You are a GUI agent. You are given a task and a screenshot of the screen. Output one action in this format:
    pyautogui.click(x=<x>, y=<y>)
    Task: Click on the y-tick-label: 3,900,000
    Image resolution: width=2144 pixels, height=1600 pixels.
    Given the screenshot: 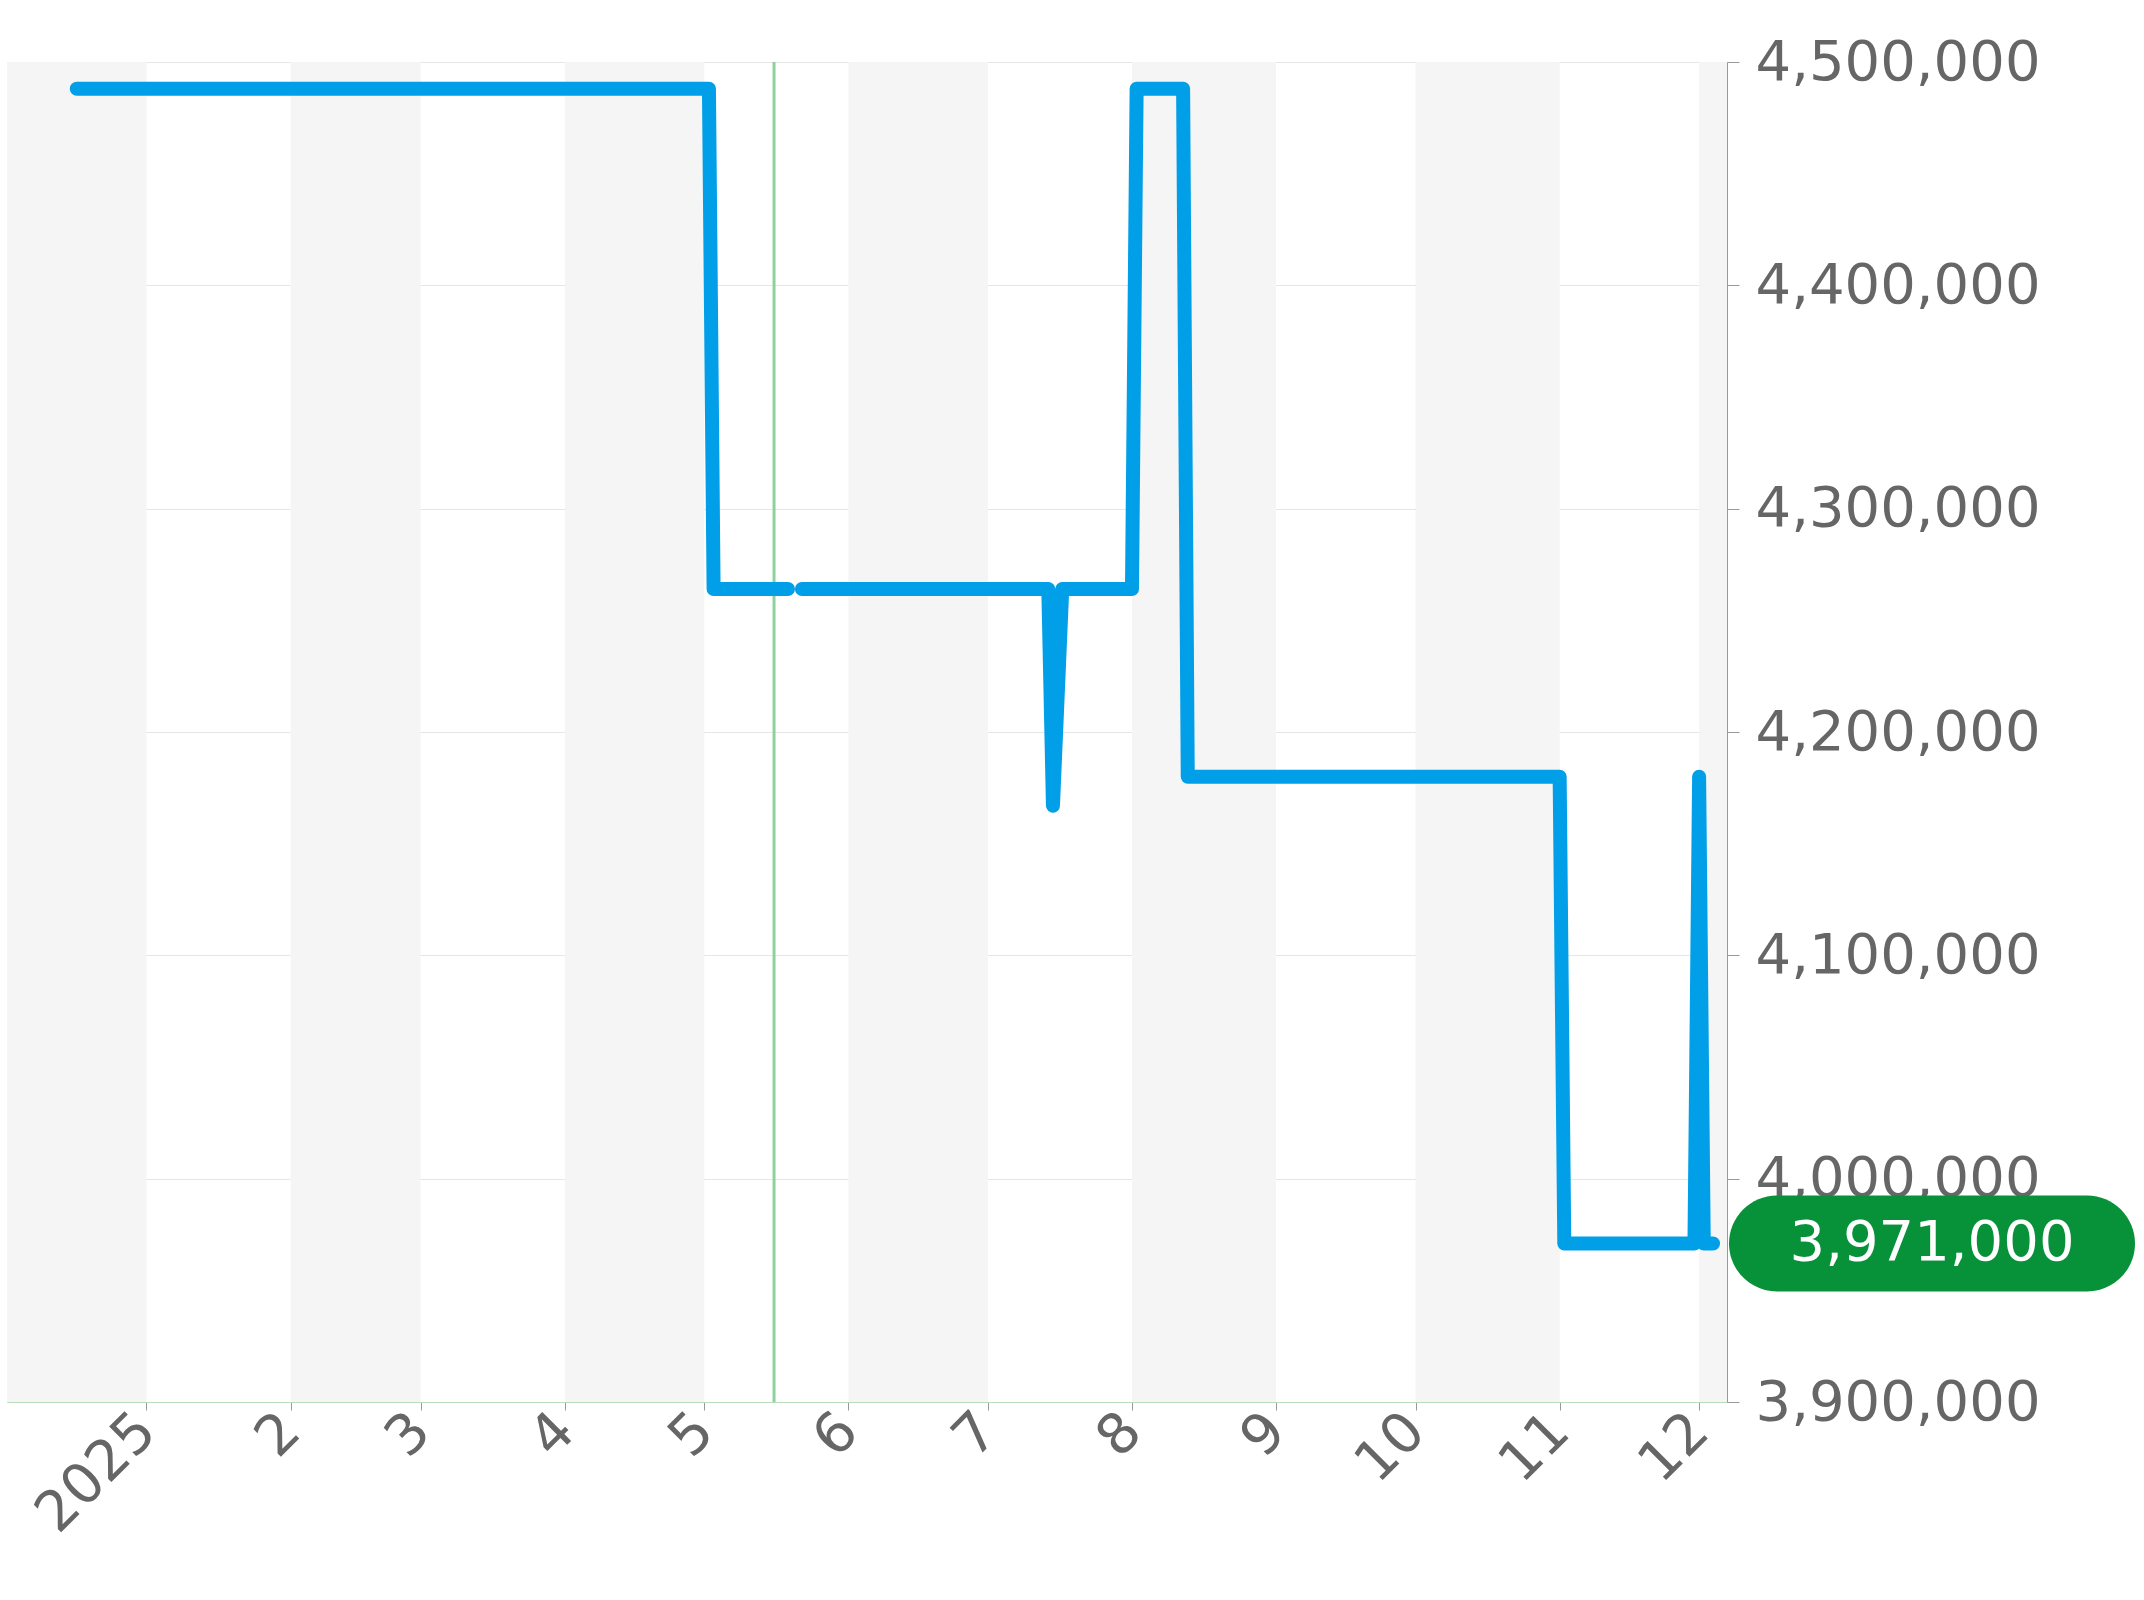 What is the action you would take?
    pyautogui.click(x=1898, y=1400)
    